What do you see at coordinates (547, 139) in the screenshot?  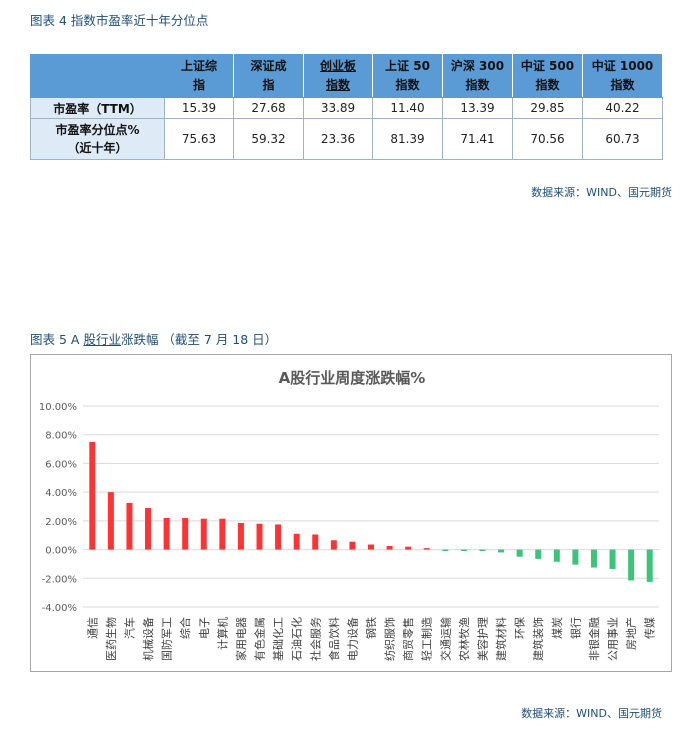 I see `table-cell: 70.56` at bounding box center [547, 139].